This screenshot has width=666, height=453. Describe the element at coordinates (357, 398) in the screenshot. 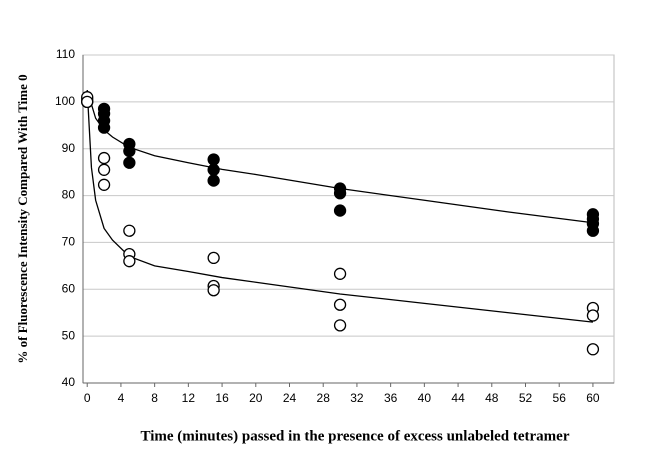

I see `x-tick-label: 32` at that location.